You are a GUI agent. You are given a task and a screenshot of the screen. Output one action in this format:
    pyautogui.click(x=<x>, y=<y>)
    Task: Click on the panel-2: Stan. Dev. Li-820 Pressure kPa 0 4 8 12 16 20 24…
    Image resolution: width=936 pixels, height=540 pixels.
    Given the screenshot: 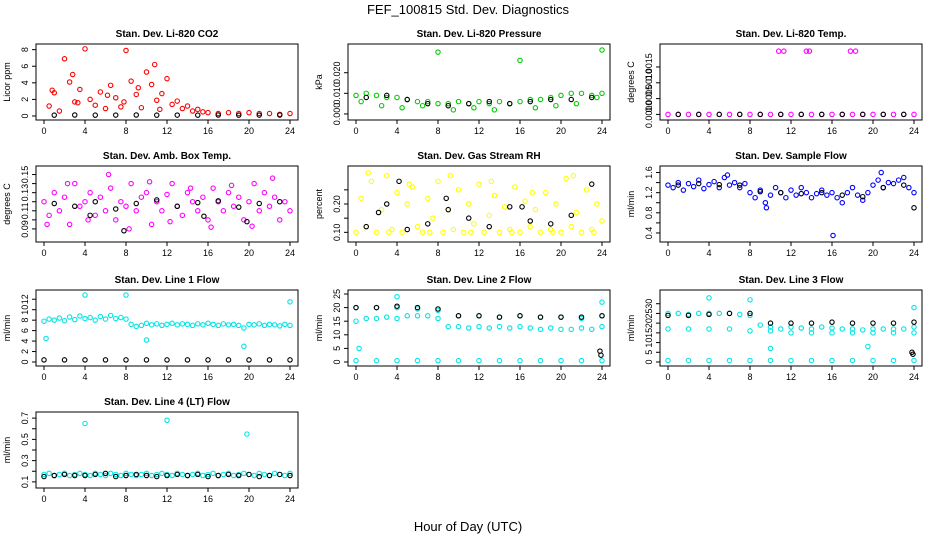 What is the action you would take?
    pyautogui.click(x=462, y=82)
    